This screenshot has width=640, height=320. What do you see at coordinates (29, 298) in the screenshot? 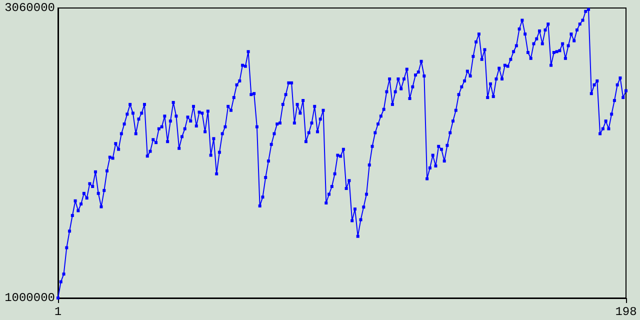
I see `y-tick-label: 1000000` at bounding box center [29, 298].